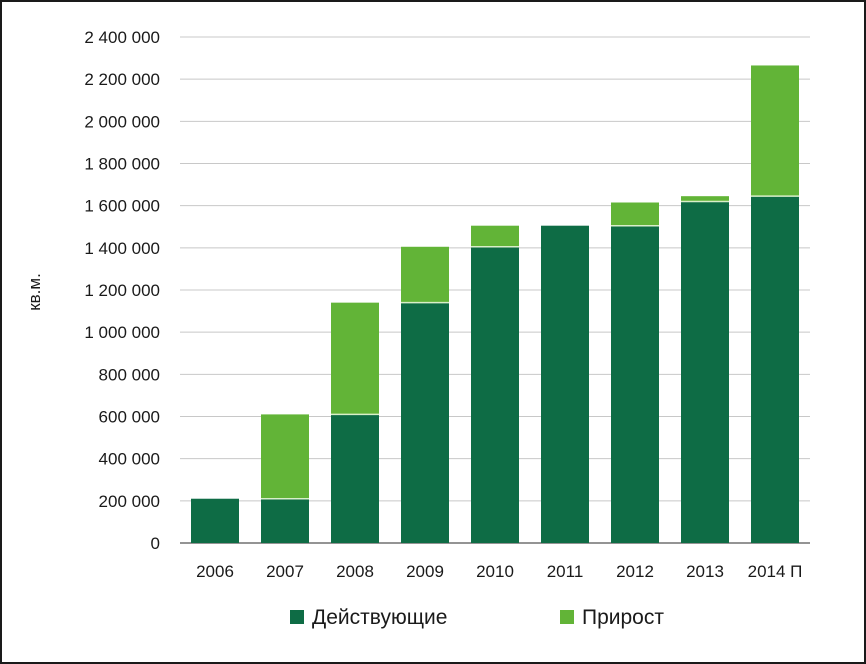 This screenshot has width=866, height=664. What do you see at coordinates (122, 79) in the screenshot?
I see `y-tick-label: 2 200 000` at bounding box center [122, 79].